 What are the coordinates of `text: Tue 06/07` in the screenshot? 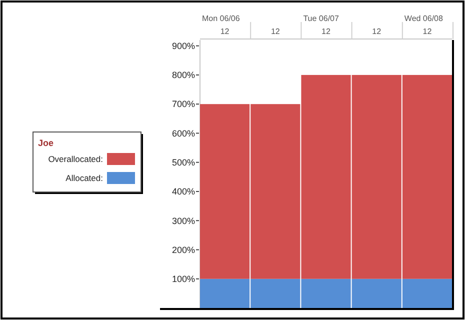 It's located at (321, 18).